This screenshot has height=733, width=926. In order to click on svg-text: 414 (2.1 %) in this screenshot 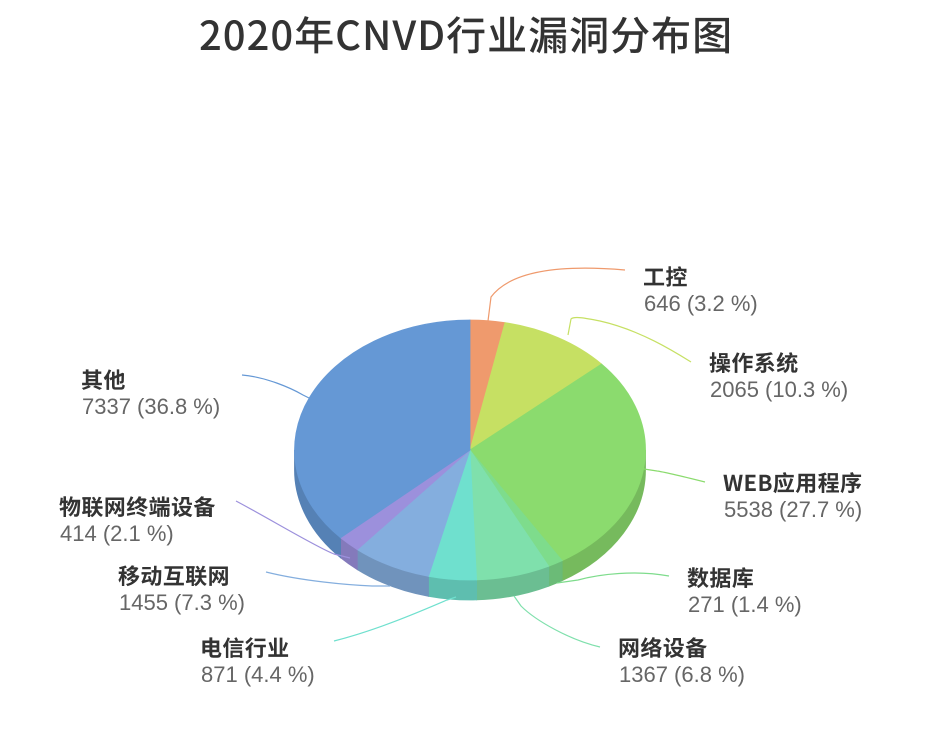, I will do `click(117, 533)`.